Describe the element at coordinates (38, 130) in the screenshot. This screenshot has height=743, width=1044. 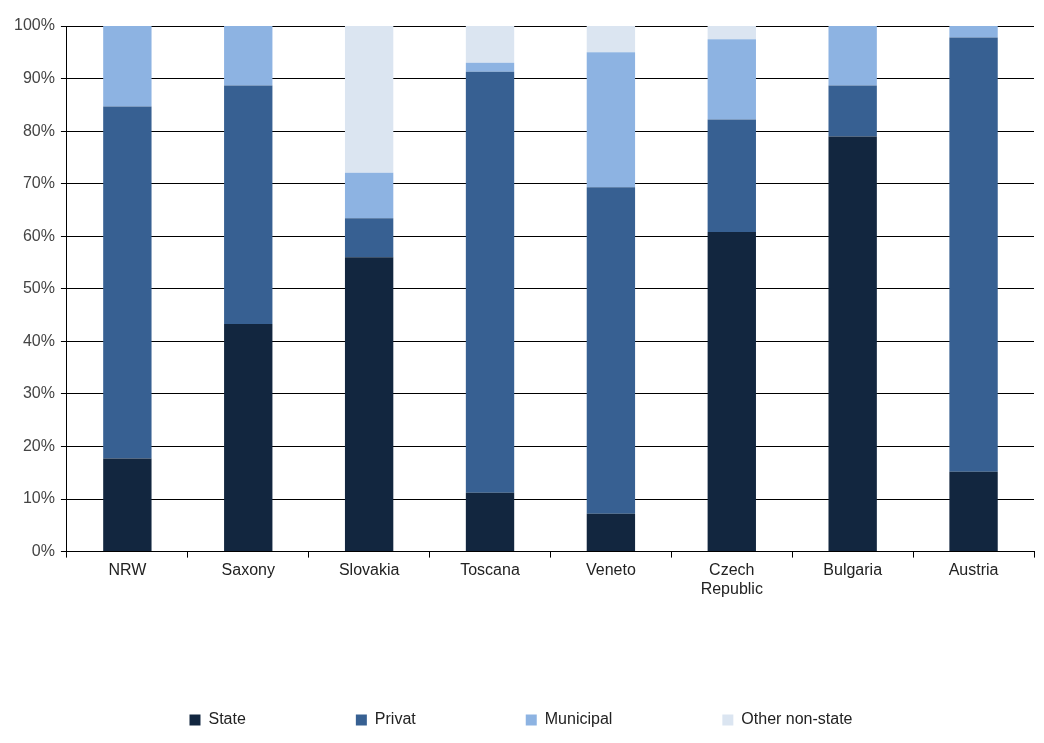
I see `y-tick-label: 80%` at that location.